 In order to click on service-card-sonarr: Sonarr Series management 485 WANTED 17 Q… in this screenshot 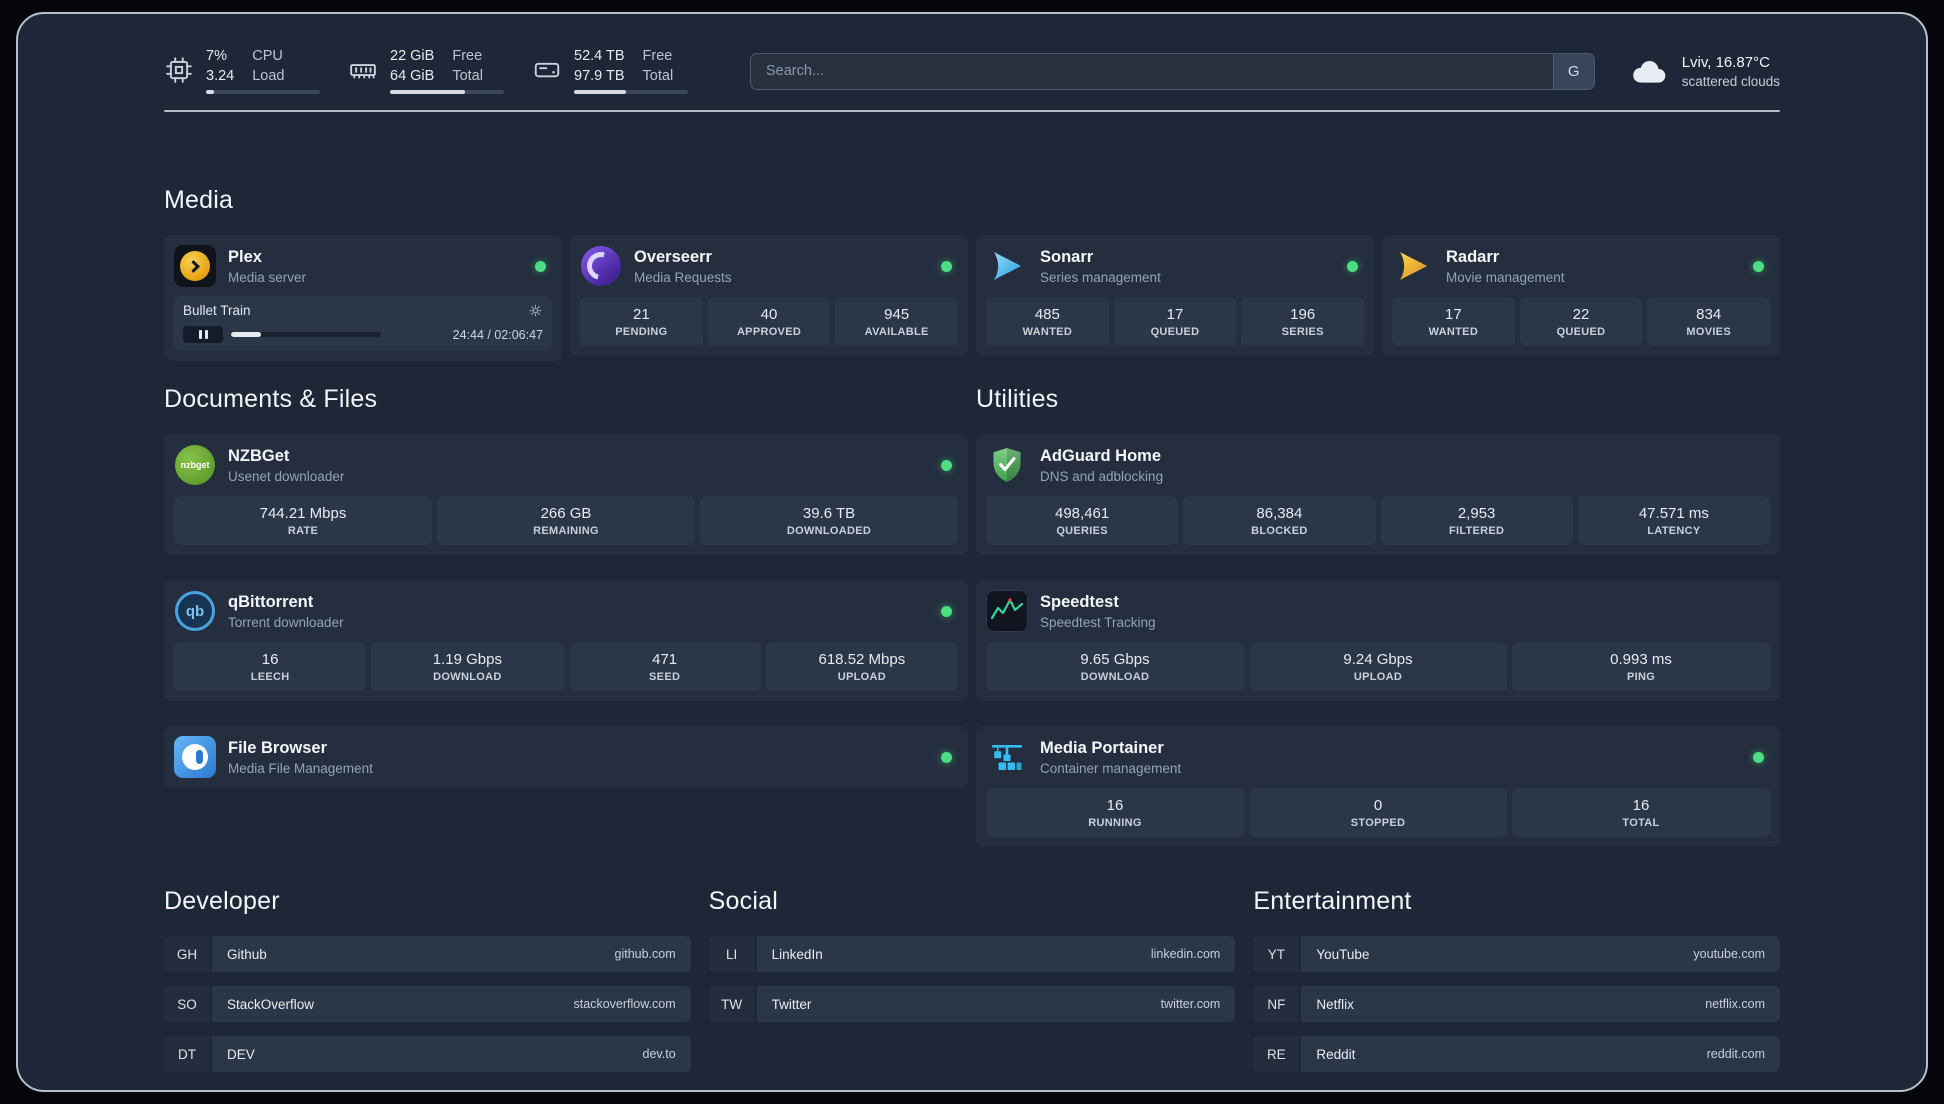, I will do `click(1175, 296)`.